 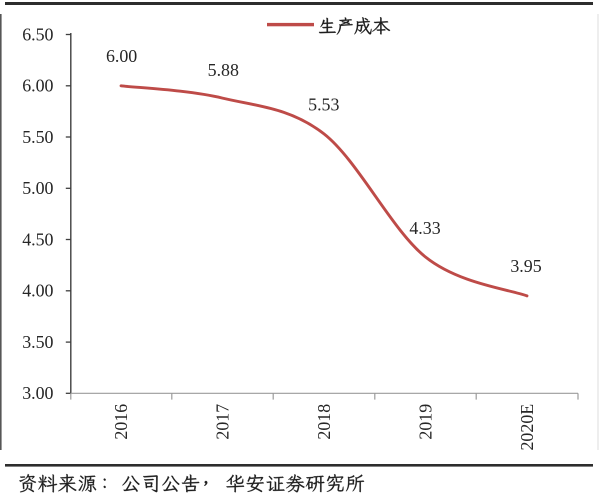 What do you see at coordinates (424, 228) in the screenshot?
I see `svg-text: 4.33` at bounding box center [424, 228].